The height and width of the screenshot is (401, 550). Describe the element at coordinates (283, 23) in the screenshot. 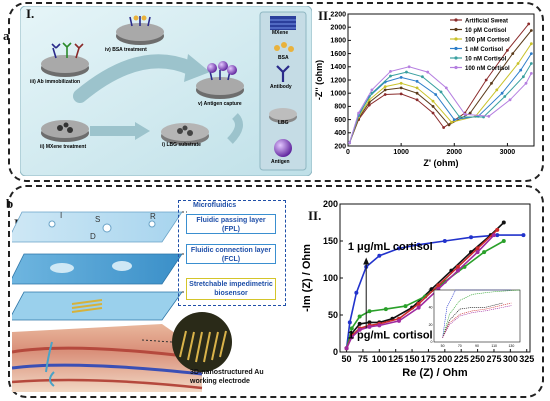

I see `legend-mxene-swatch` at that location.